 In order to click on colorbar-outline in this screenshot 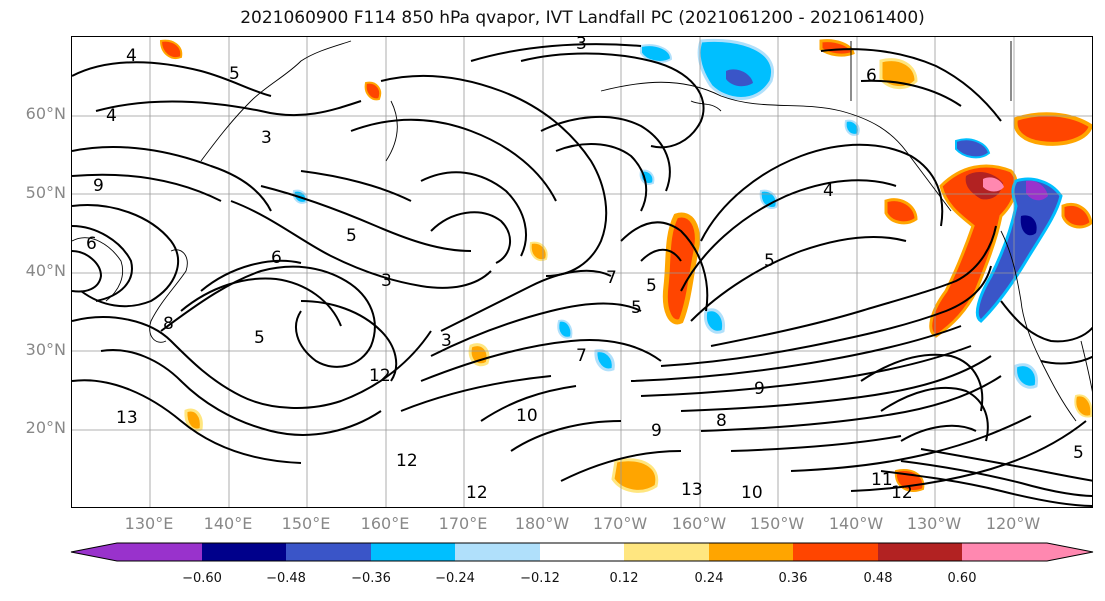, I will do `click(582, 552)`.